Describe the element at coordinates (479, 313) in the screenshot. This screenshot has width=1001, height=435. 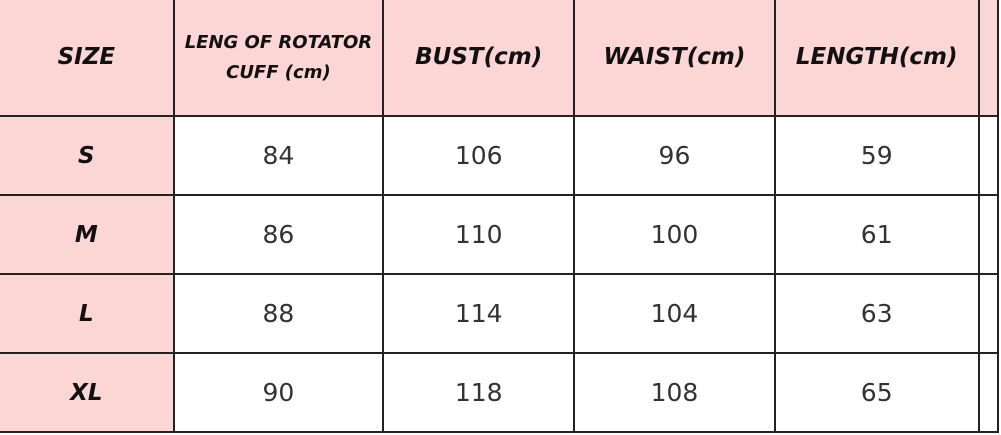
I see `cell-bust: 114` at that location.